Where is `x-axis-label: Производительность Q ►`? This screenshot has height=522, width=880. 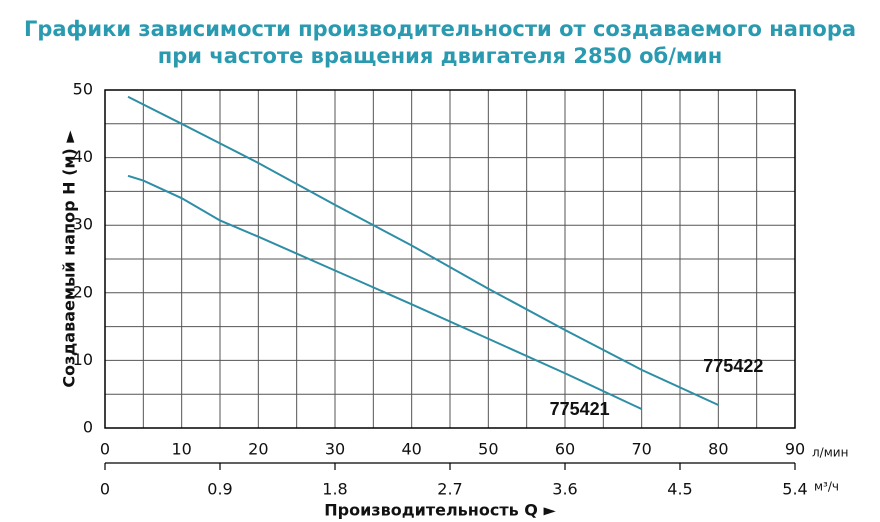
x-axis-label: Производительность Q ► is located at coordinates (440, 510).